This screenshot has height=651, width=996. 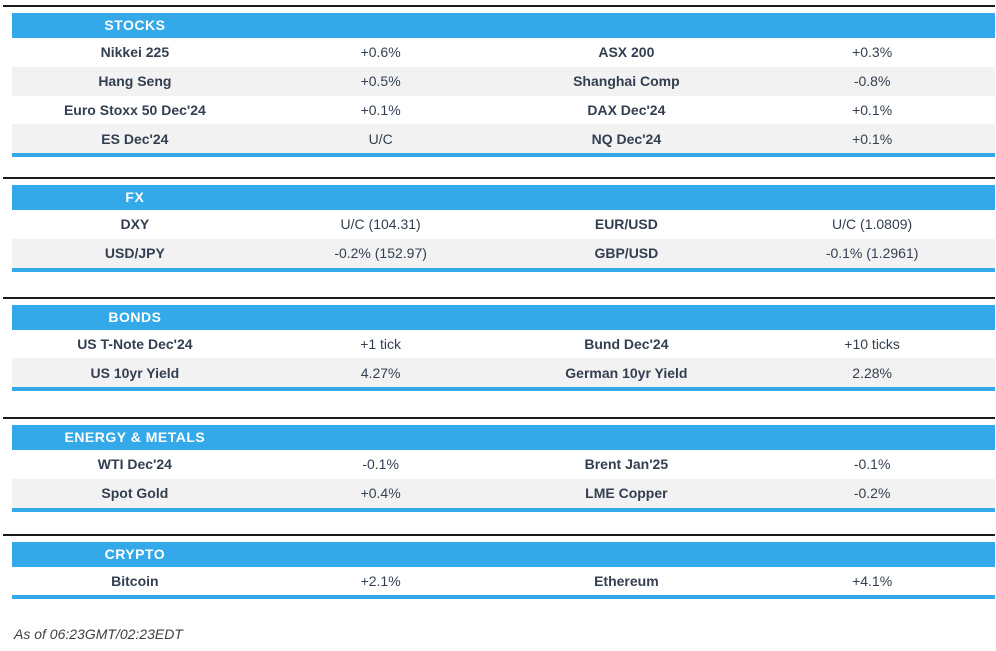 I want to click on instrument-1: Hang Seng, so click(x=135, y=81).